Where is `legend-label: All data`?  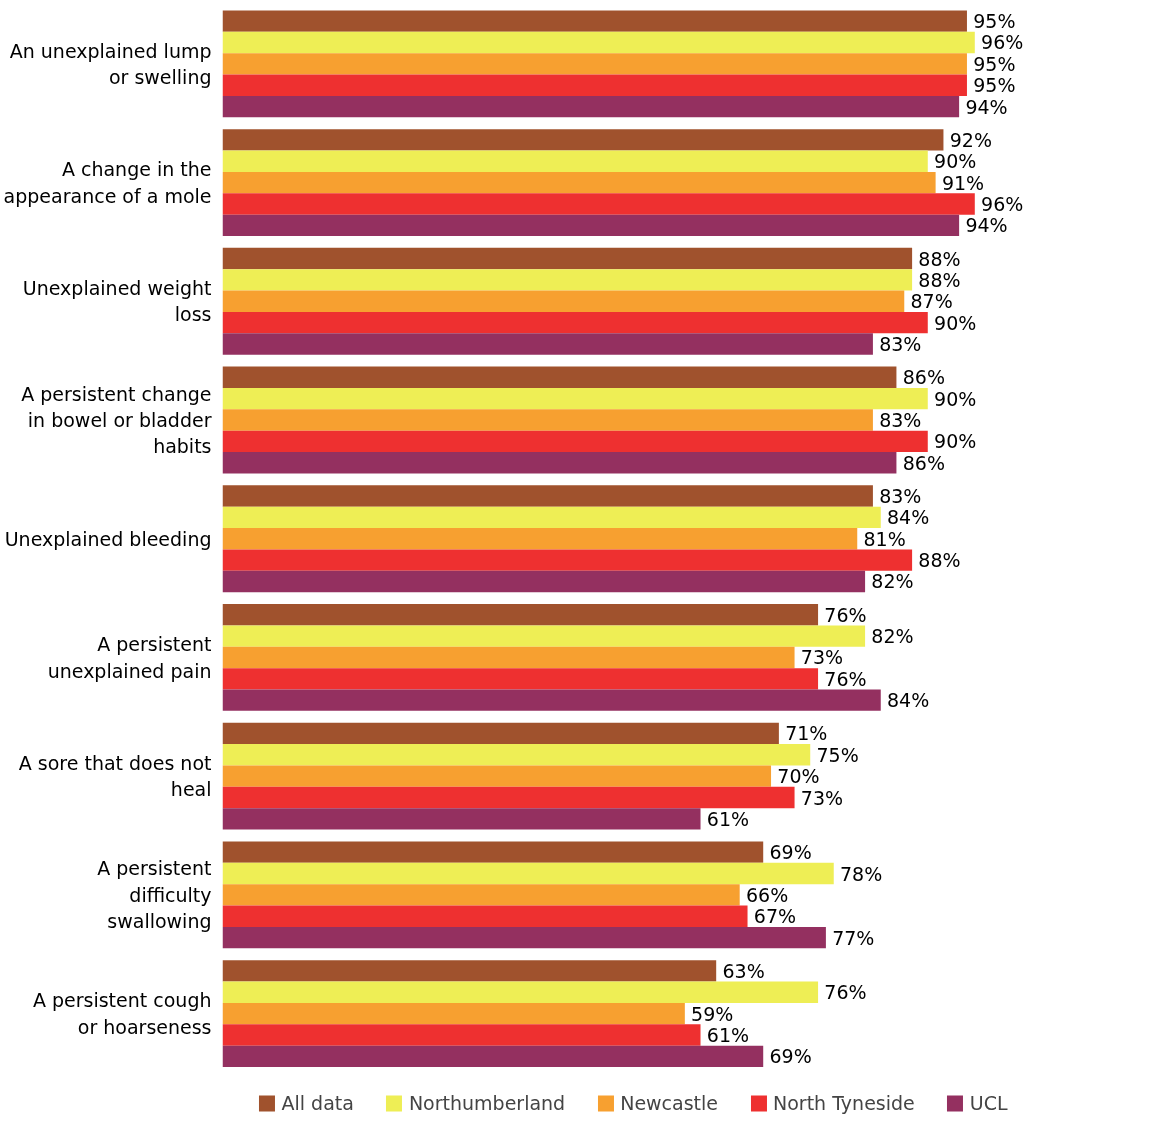
legend-label: All data is located at coordinates (317, 1103).